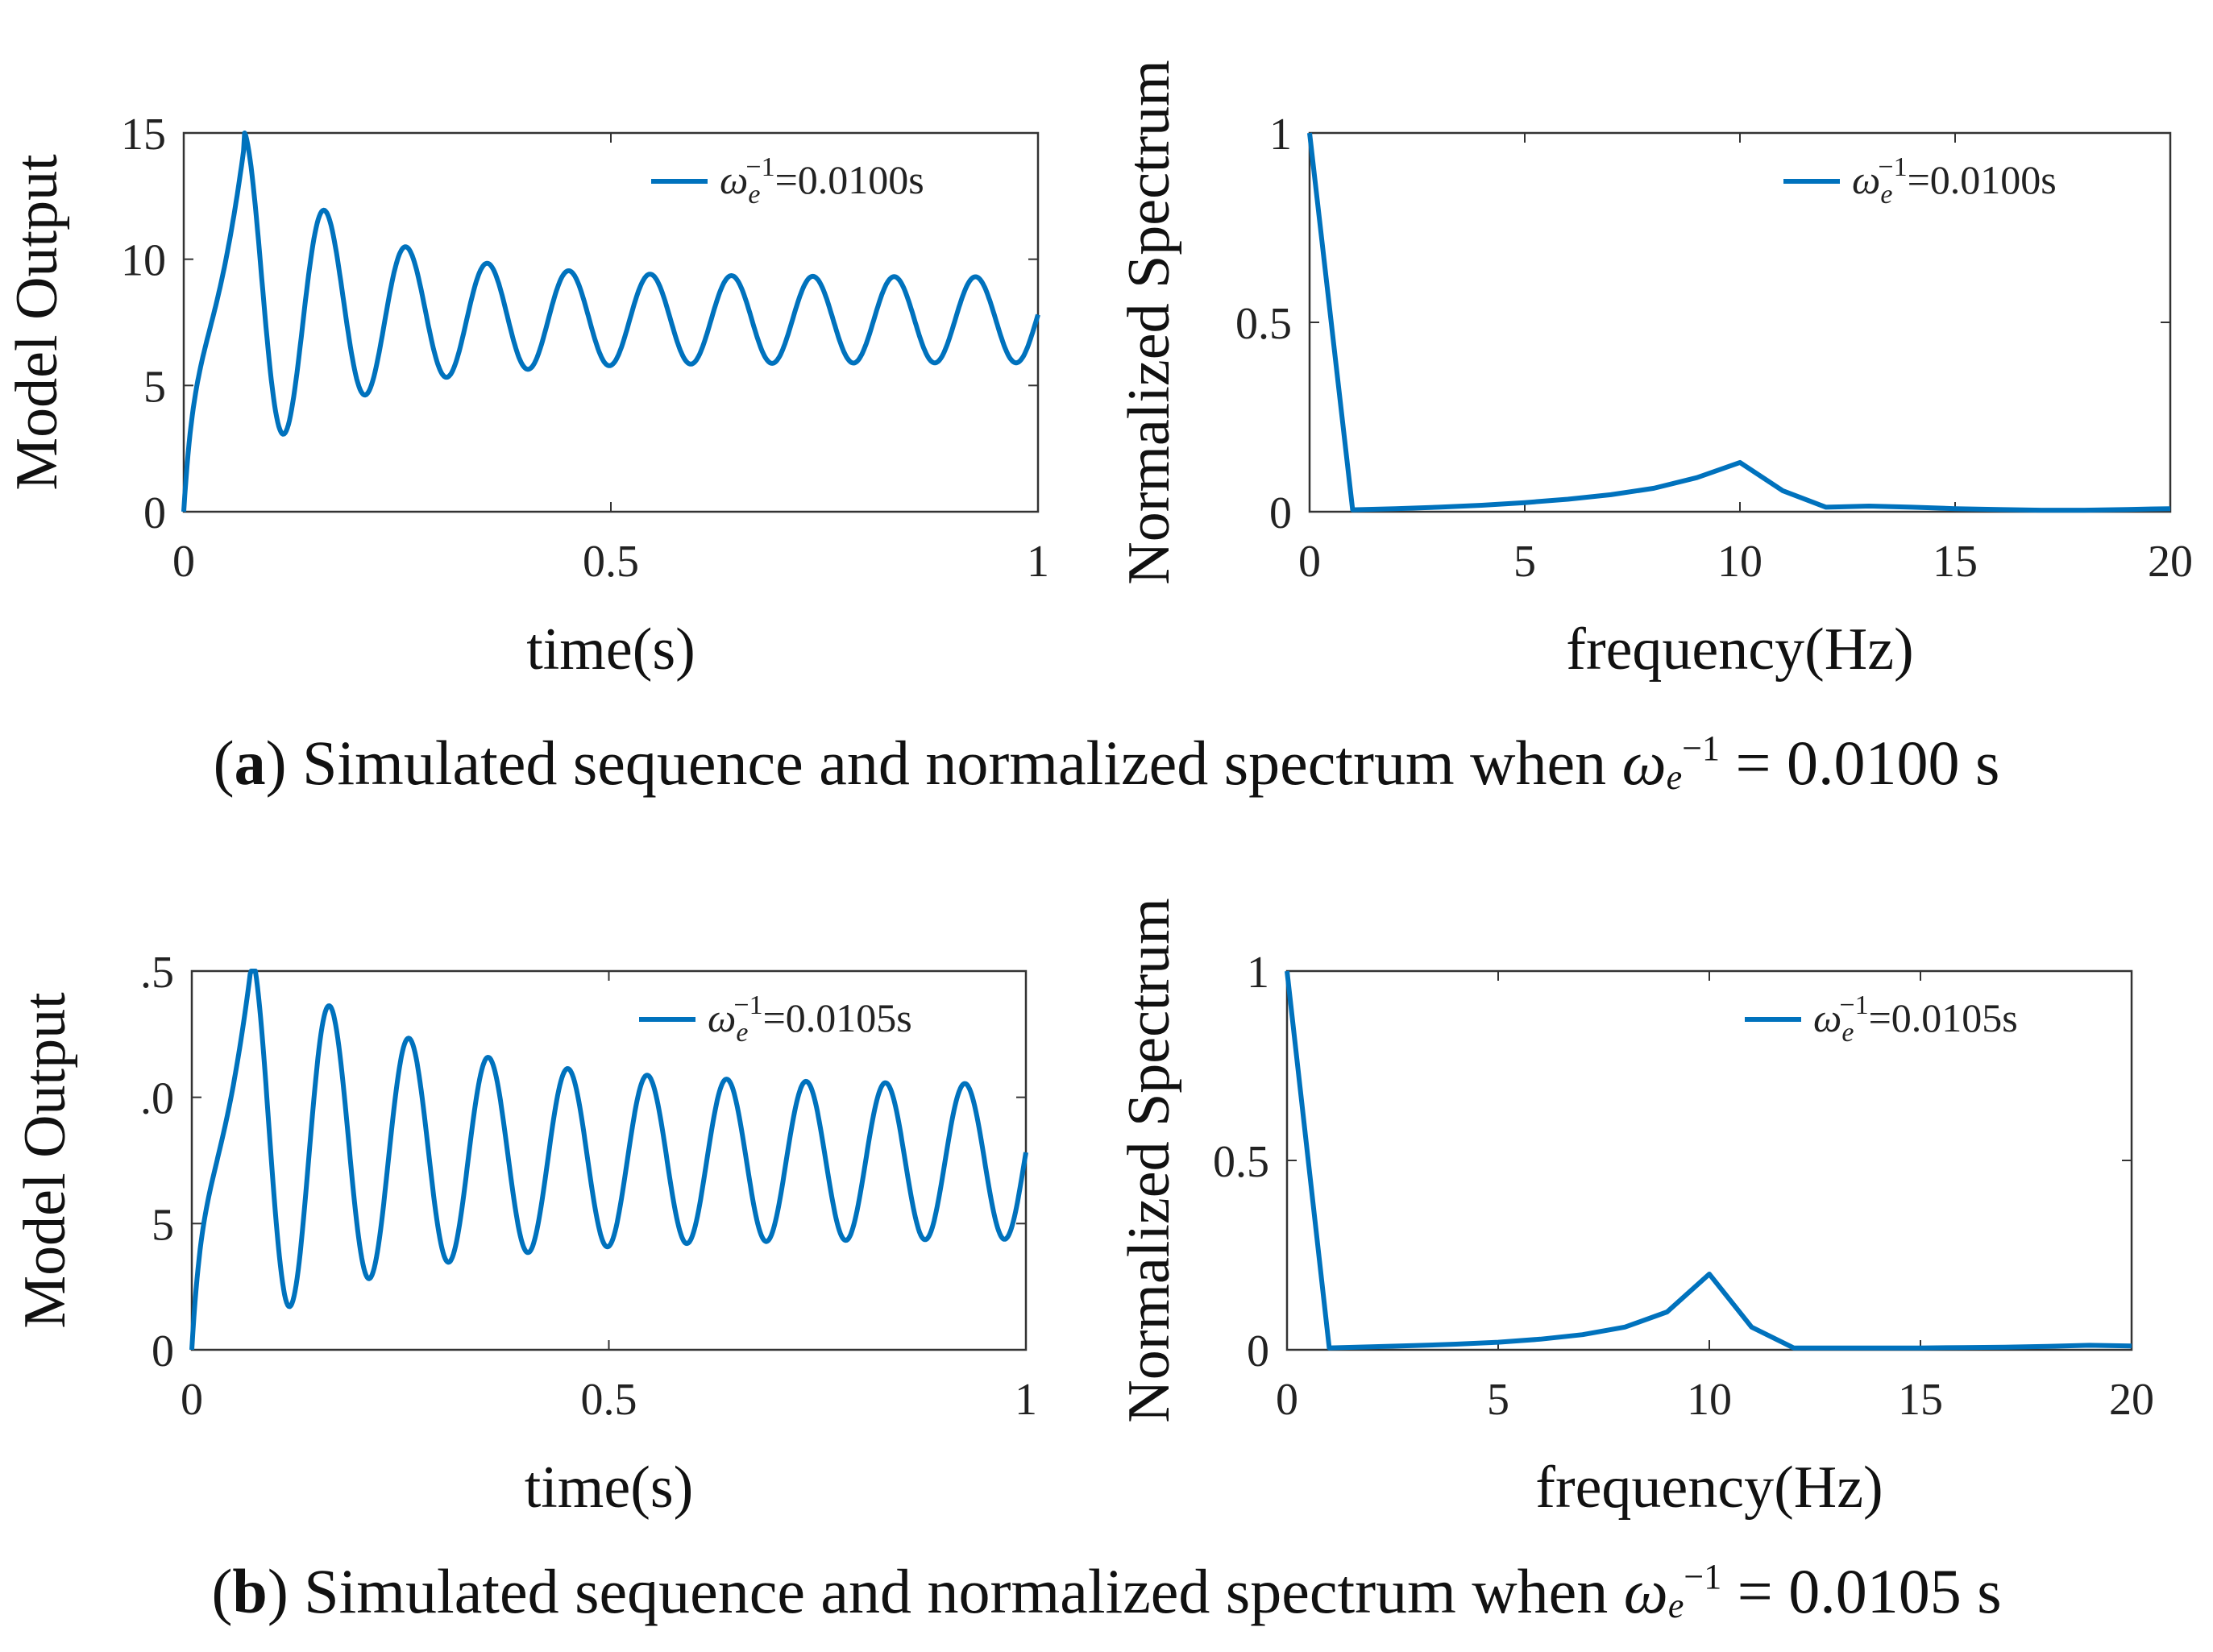  I want to click on caption-a-superscript: −1, so click(1701, 748).